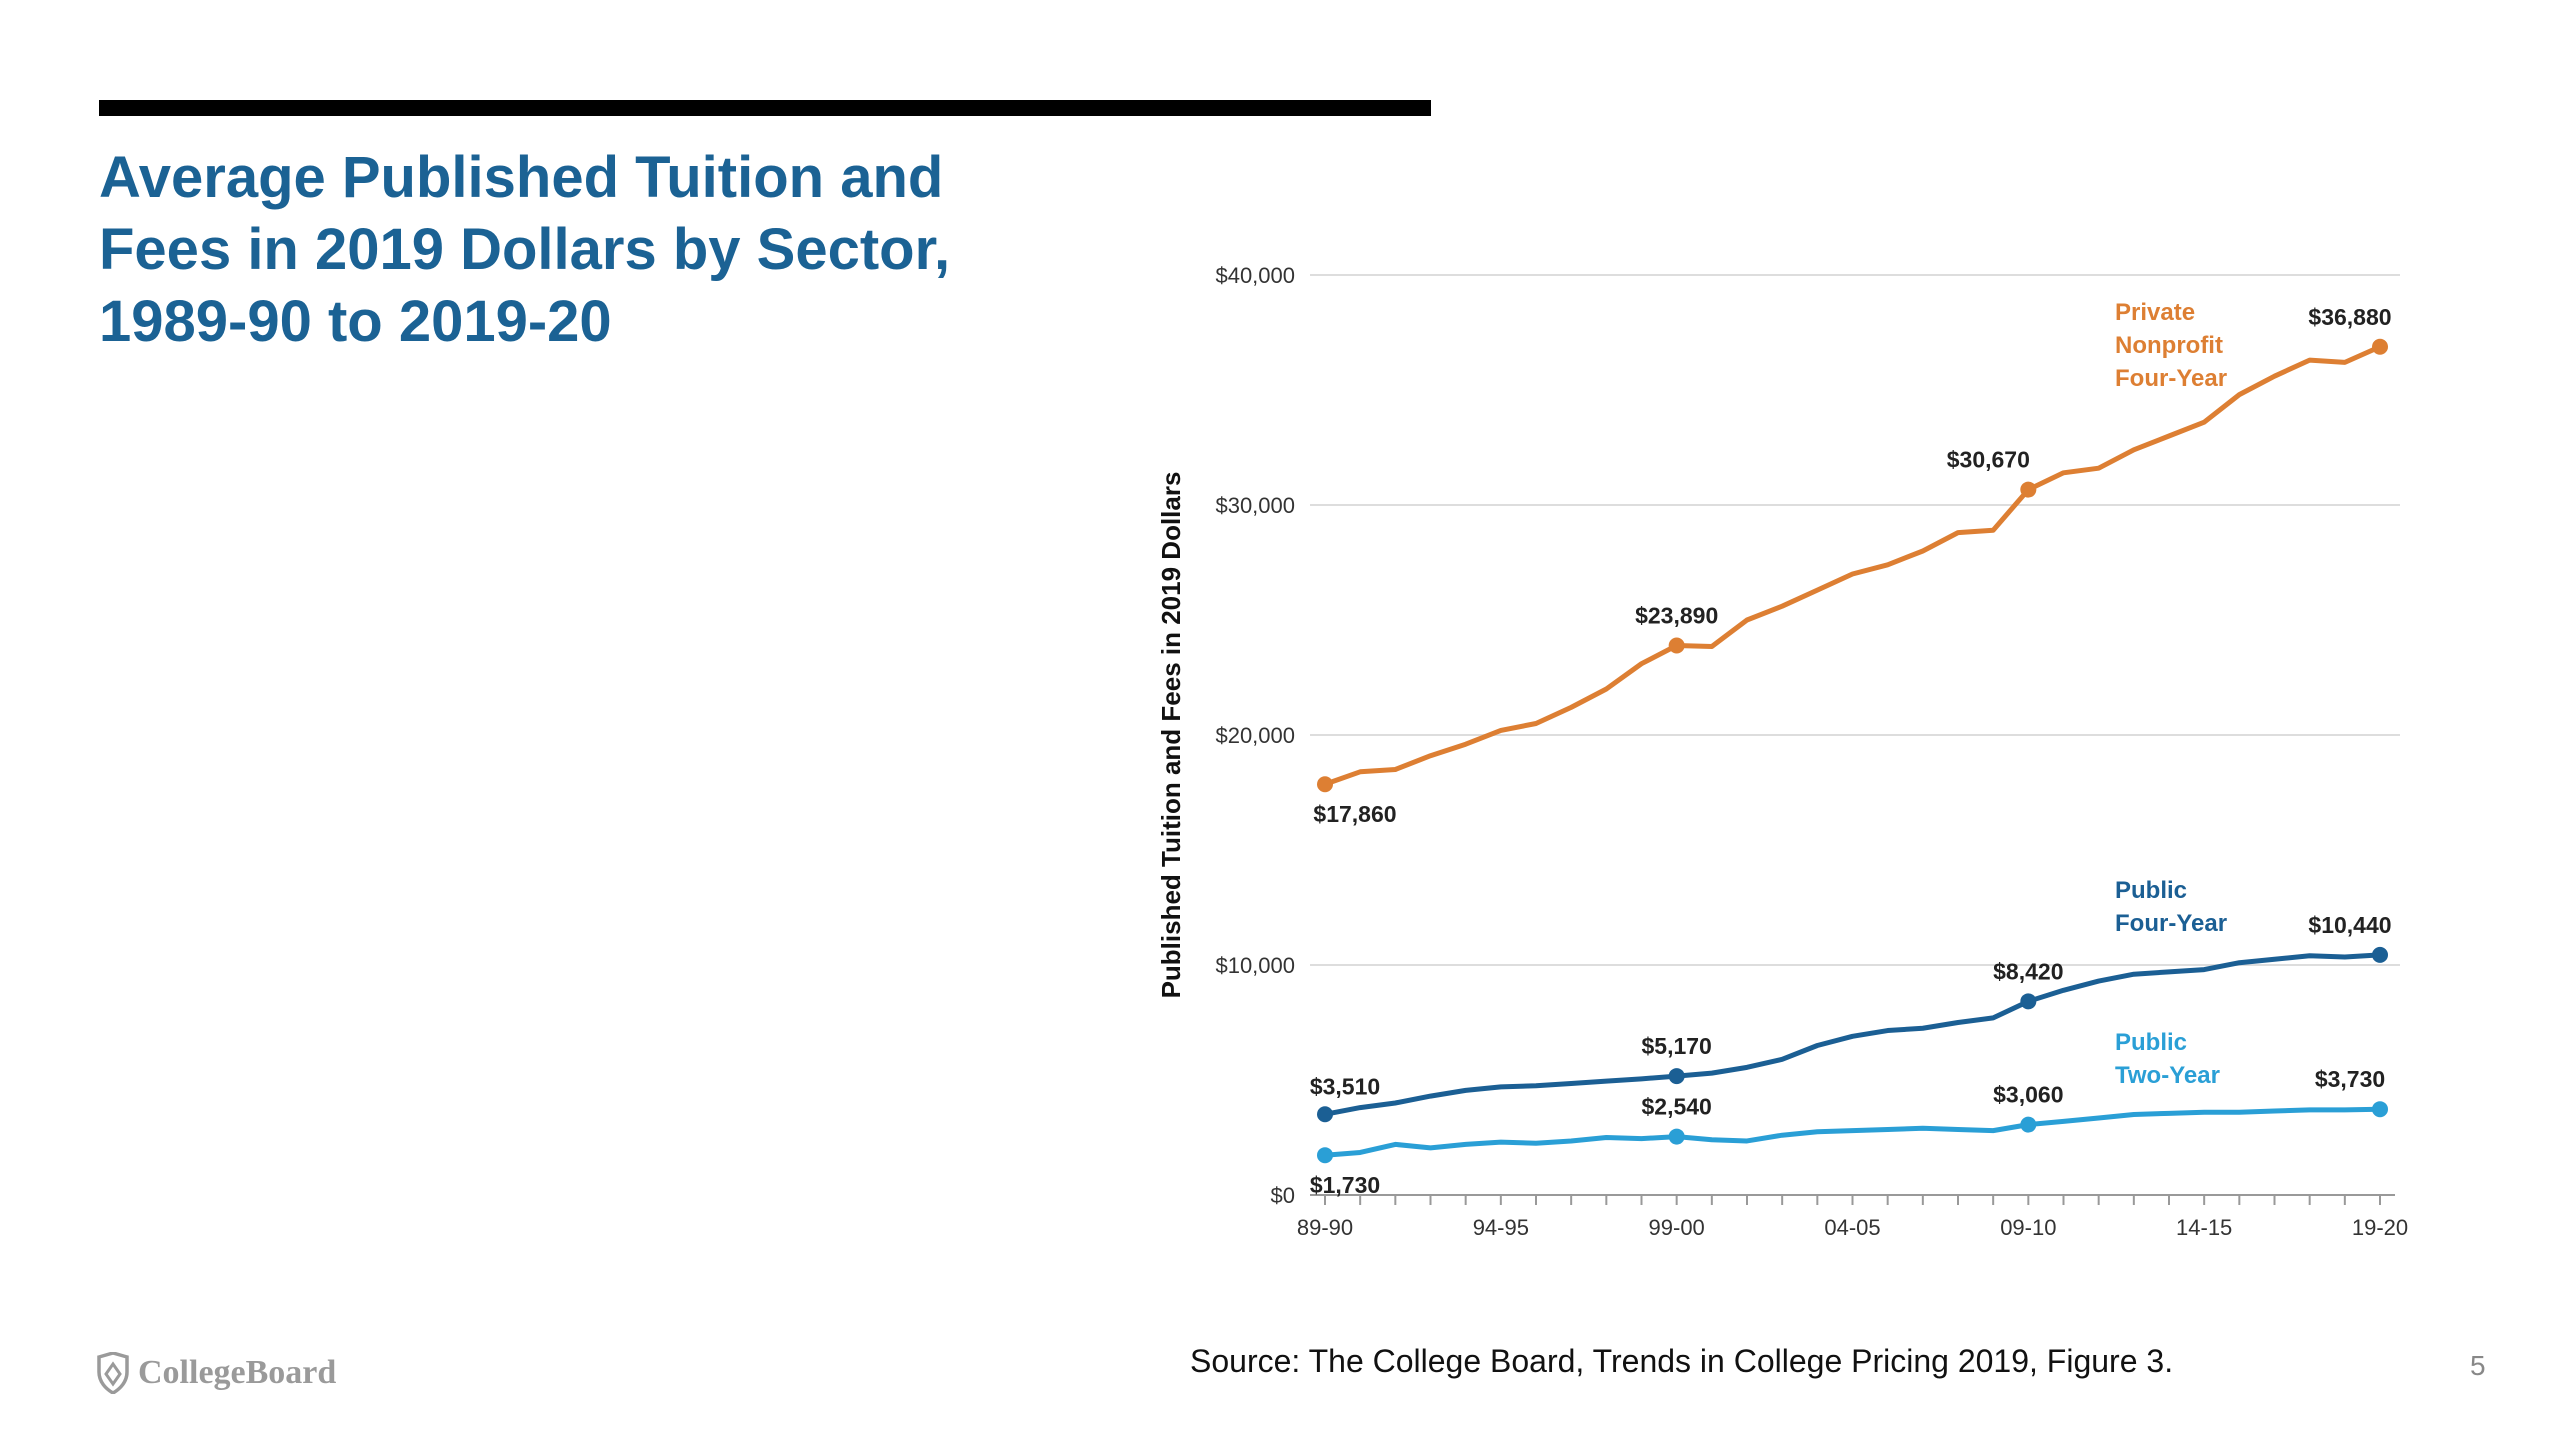 The height and width of the screenshot is (1440, 2560). Describe the element at coordinates (2349, 317) in the screenshot. I see `data-label: $36,880` at that location.